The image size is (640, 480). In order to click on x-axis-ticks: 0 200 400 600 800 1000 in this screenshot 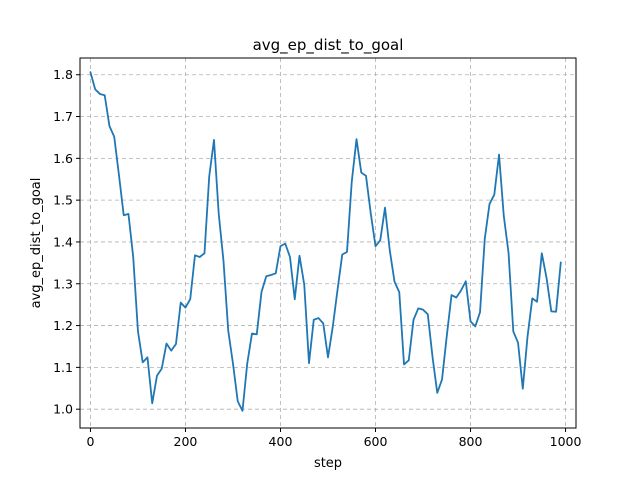, I will do `click(334, 438)`.